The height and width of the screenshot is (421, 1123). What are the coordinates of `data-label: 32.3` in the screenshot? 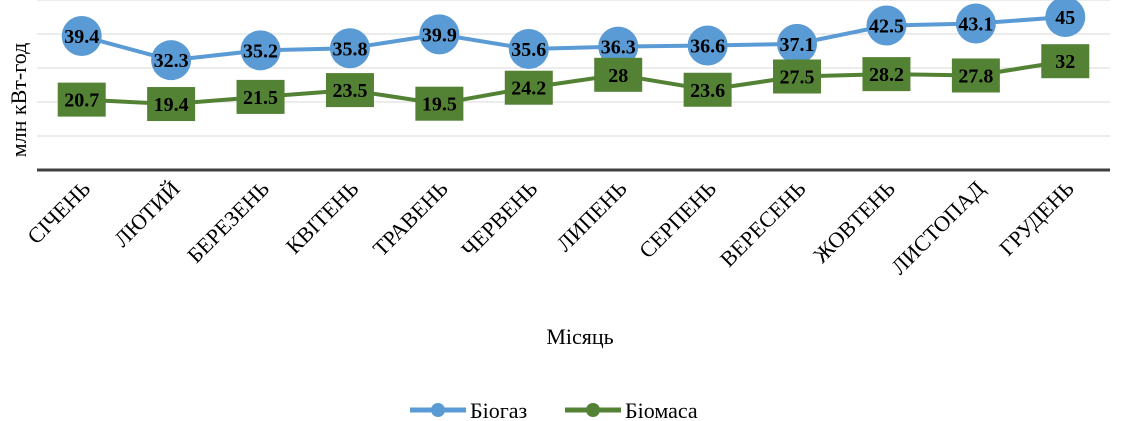 It's located at (171, 61).